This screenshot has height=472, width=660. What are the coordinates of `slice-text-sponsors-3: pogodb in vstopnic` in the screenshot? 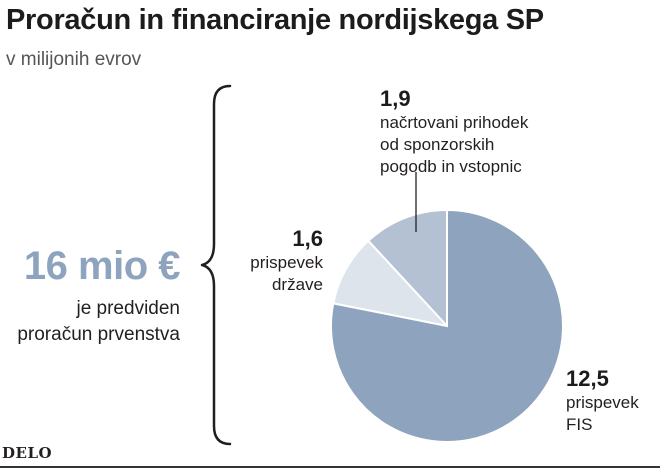 It's located at (451, 166).